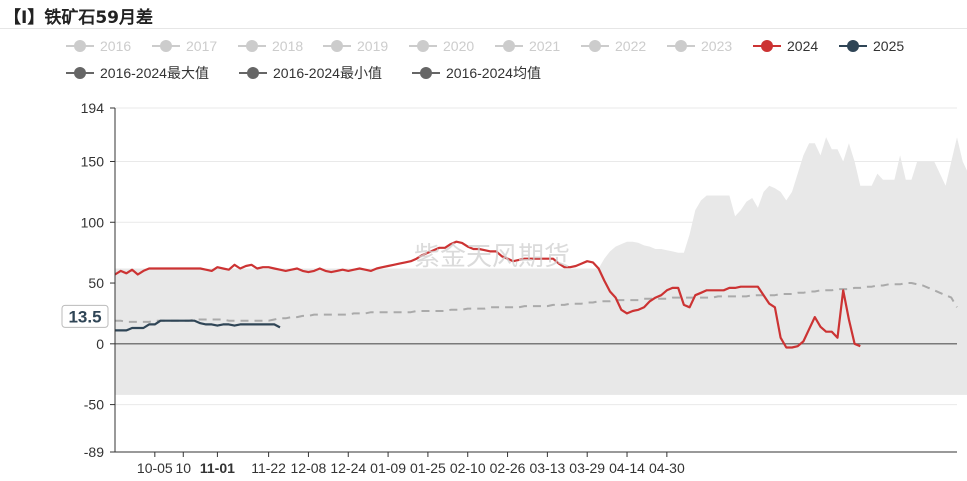 The height and width of the screenshot is (481, 967). What do you see at coordinates (536, 302) in the screenshot?
I see `series-line-avg` at bounding box center [536, 302].